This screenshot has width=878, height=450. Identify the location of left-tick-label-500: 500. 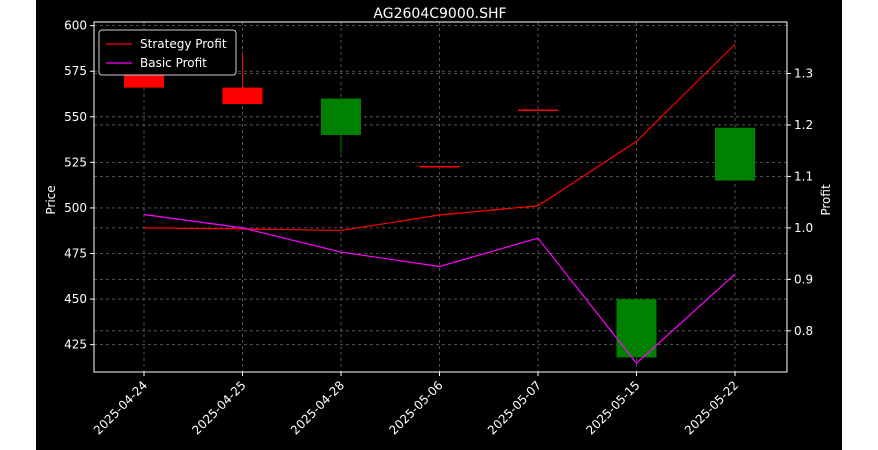
(75, 208).